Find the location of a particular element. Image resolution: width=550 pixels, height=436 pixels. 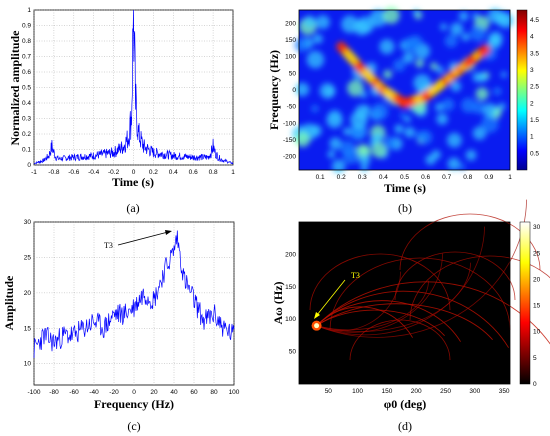

panel-a-y-label: Normalized amplitude is located at coordinates (15, 88).